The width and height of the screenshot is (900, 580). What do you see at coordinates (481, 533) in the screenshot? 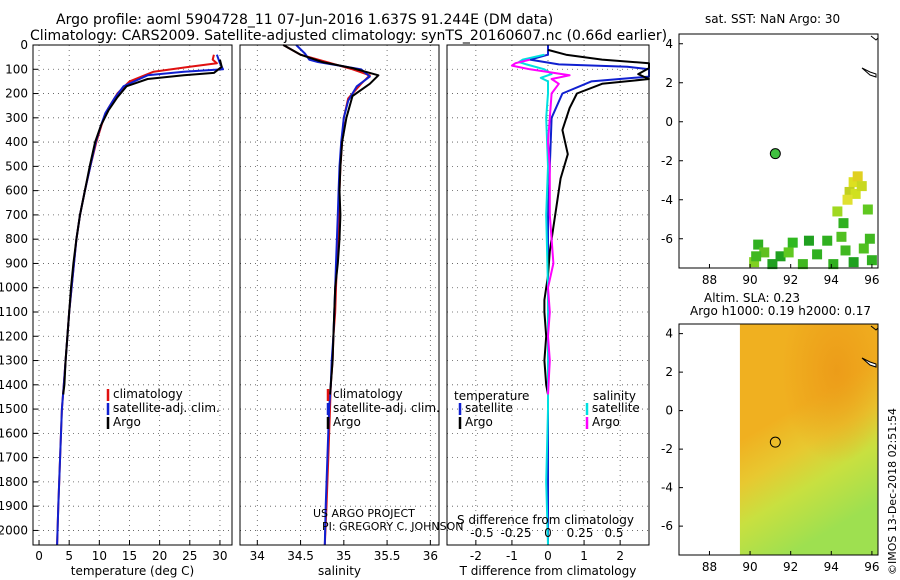
I see `top-tick-label: -0.5` at bounding box center [481, 533].